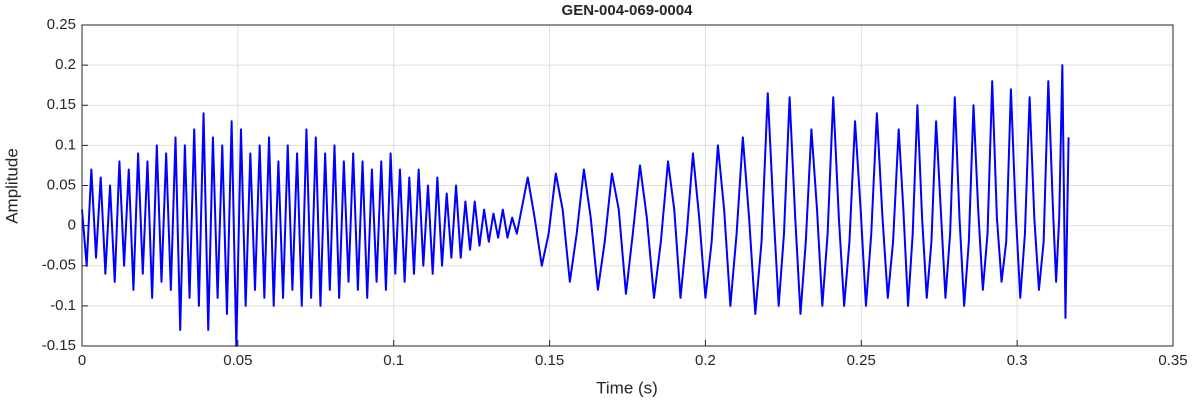 Image resolution: width=1193 pixels, height=404 pixels. I want to click on x-tick-label: 0.15, so click(549, 360).